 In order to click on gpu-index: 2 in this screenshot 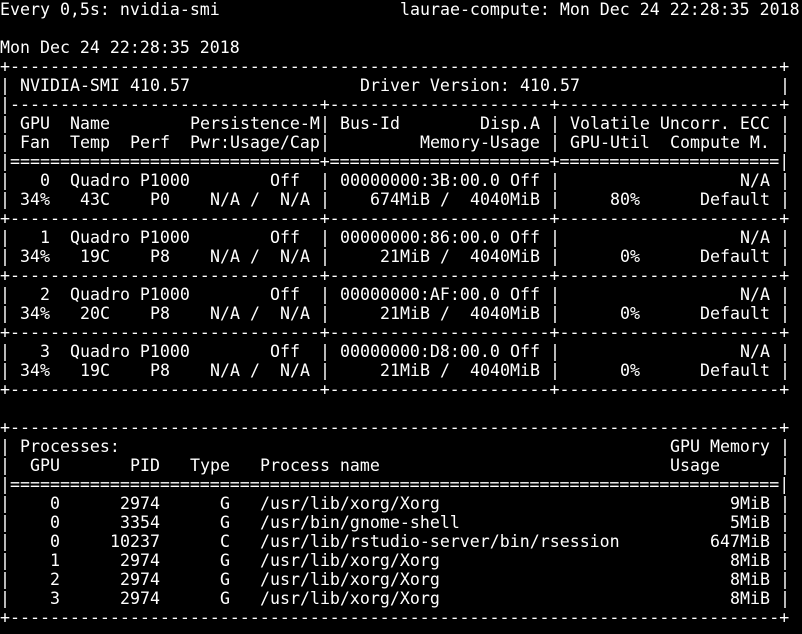, I will do `click(45, 294)`.